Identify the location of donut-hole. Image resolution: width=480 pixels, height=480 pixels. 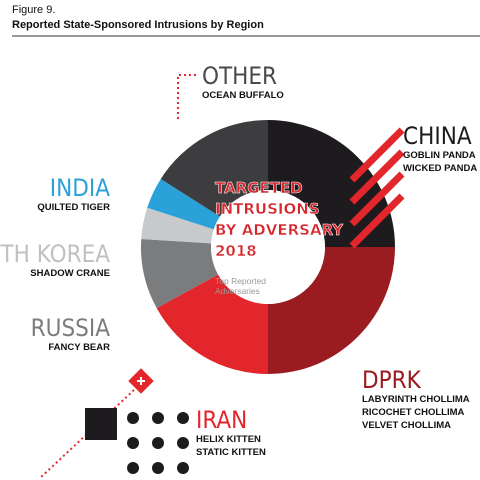
(268, 247).